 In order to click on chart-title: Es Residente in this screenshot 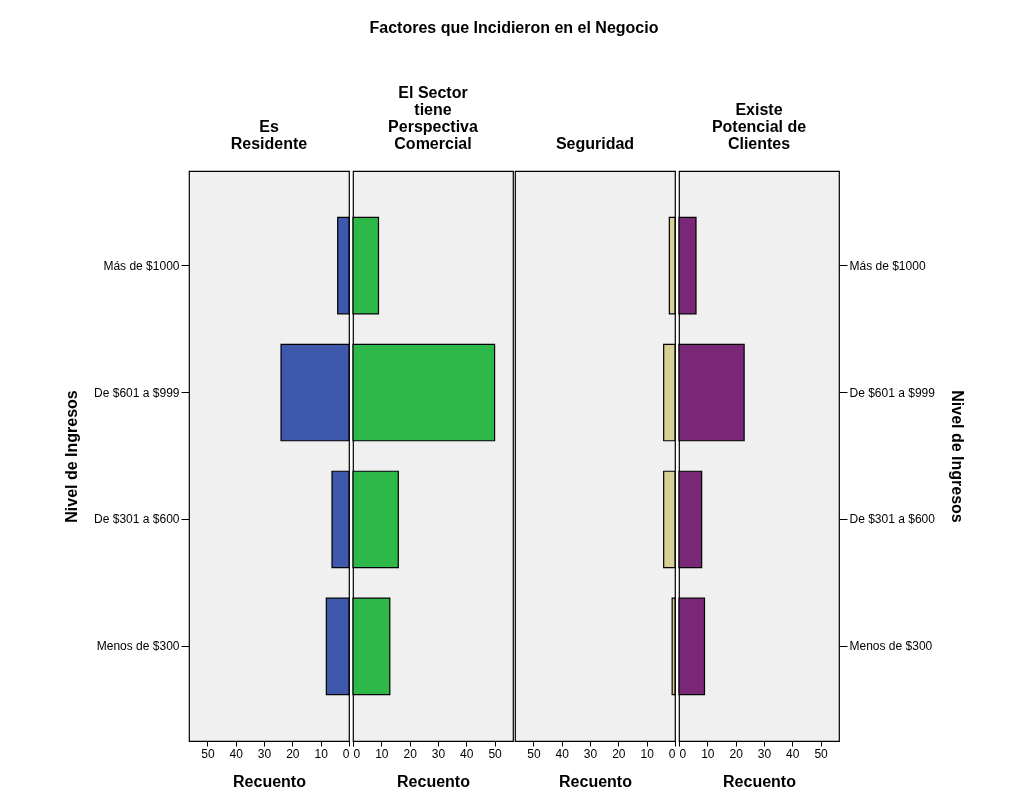, I will do `click(269, 135)`.